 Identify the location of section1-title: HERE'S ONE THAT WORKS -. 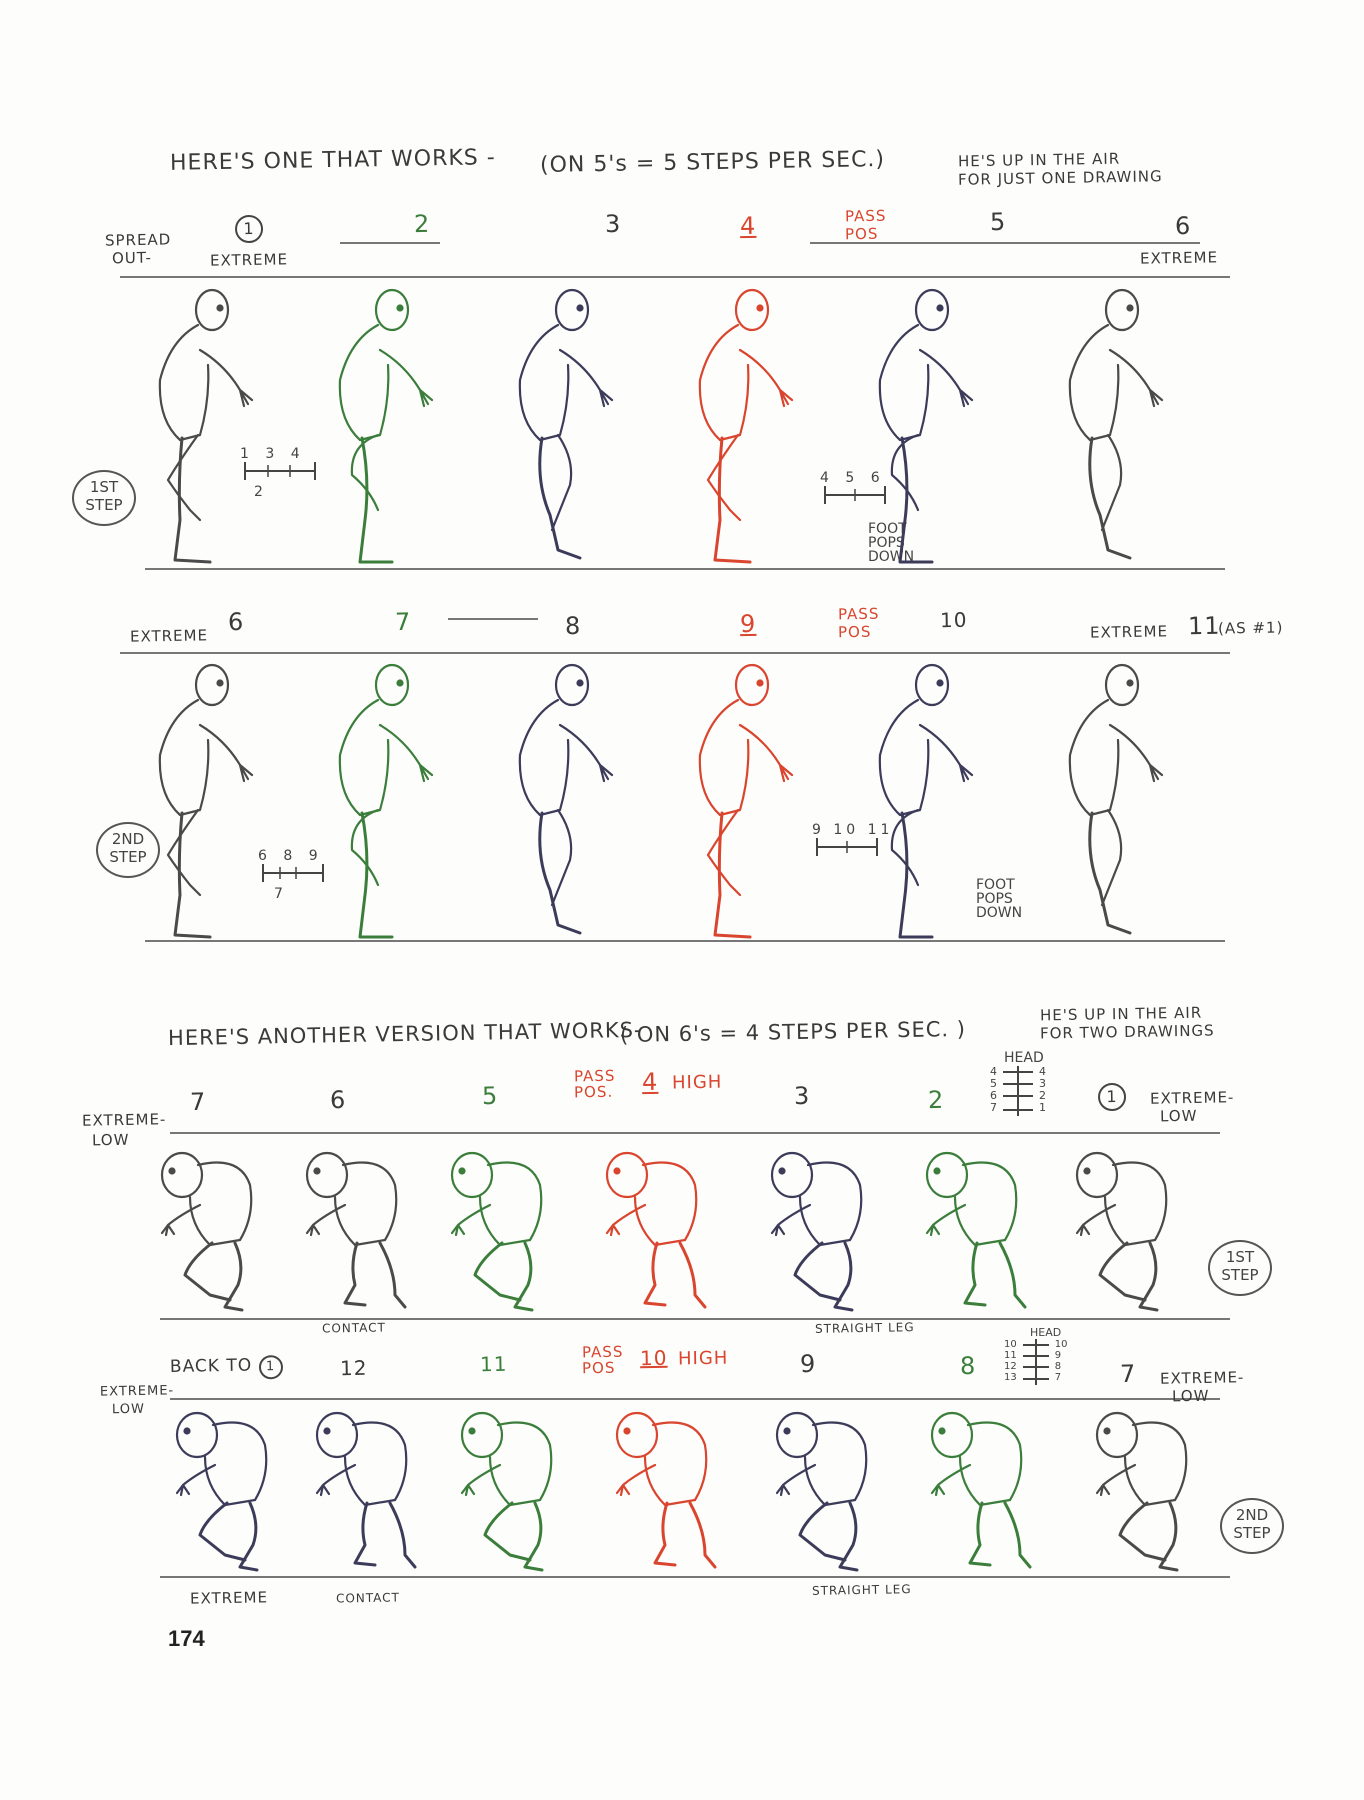
(332, 160).